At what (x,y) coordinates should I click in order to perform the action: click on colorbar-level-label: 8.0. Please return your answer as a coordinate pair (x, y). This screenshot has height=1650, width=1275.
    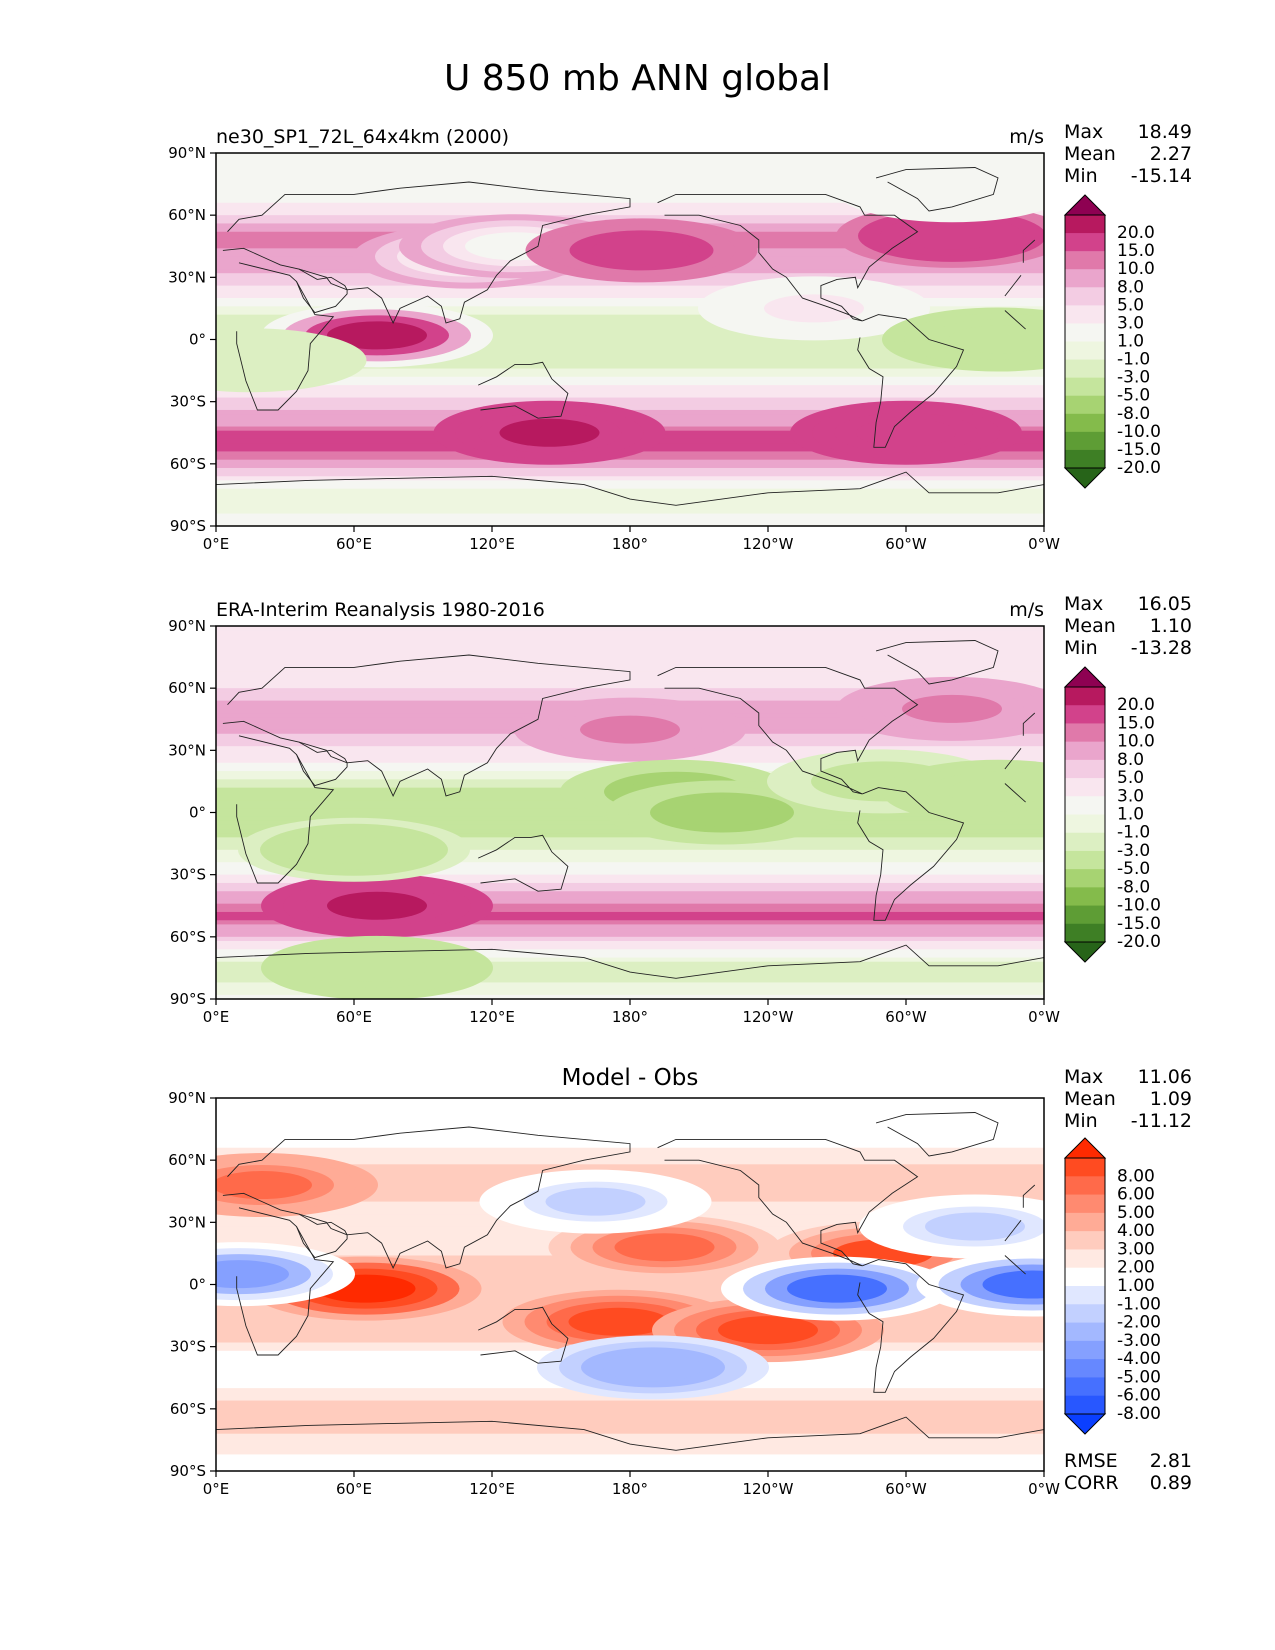
    Looking at the image, I should click on (1130, 287).